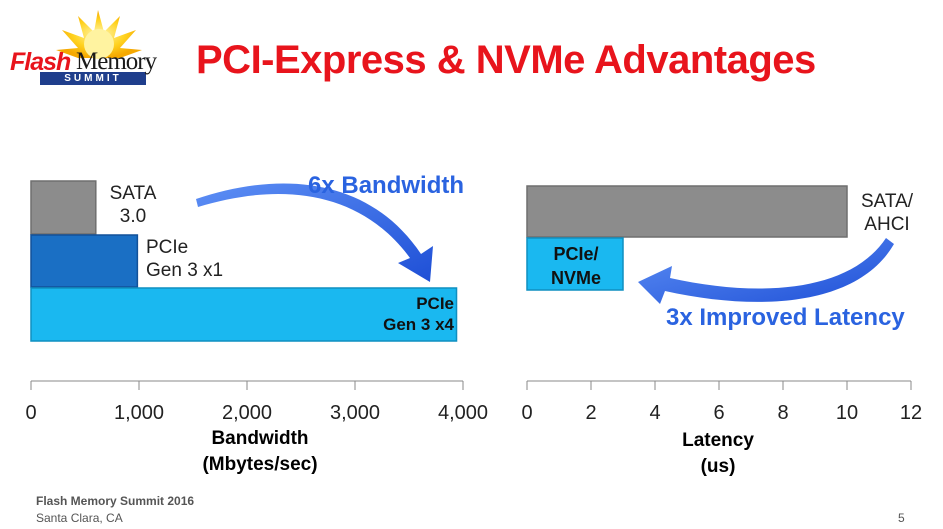 This screenshot has height=529, width=943. I want to click on bar-pcie-gen-3-x1, so click(84, 261).